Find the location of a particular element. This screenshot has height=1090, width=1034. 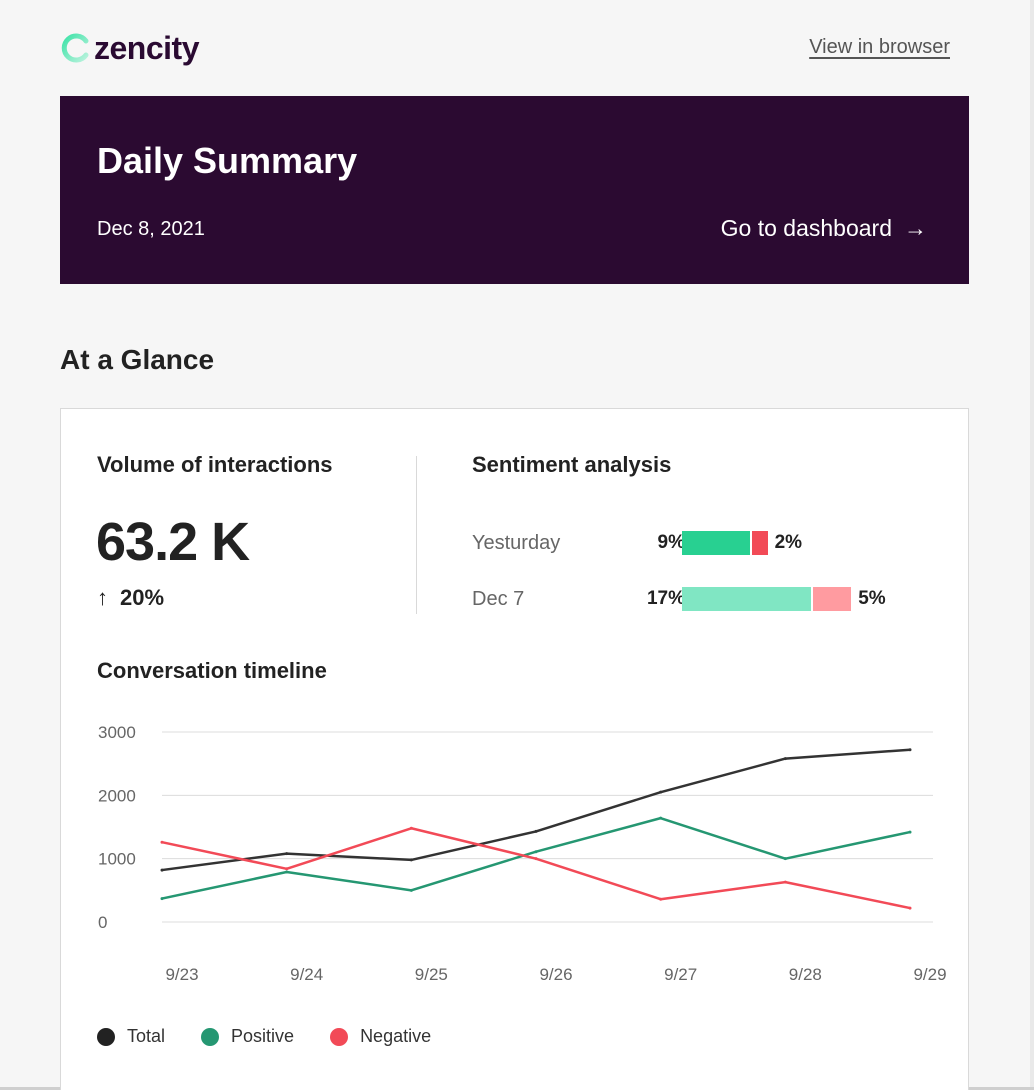

y-tick-label: 3000 is located at coordinates (117, 732).